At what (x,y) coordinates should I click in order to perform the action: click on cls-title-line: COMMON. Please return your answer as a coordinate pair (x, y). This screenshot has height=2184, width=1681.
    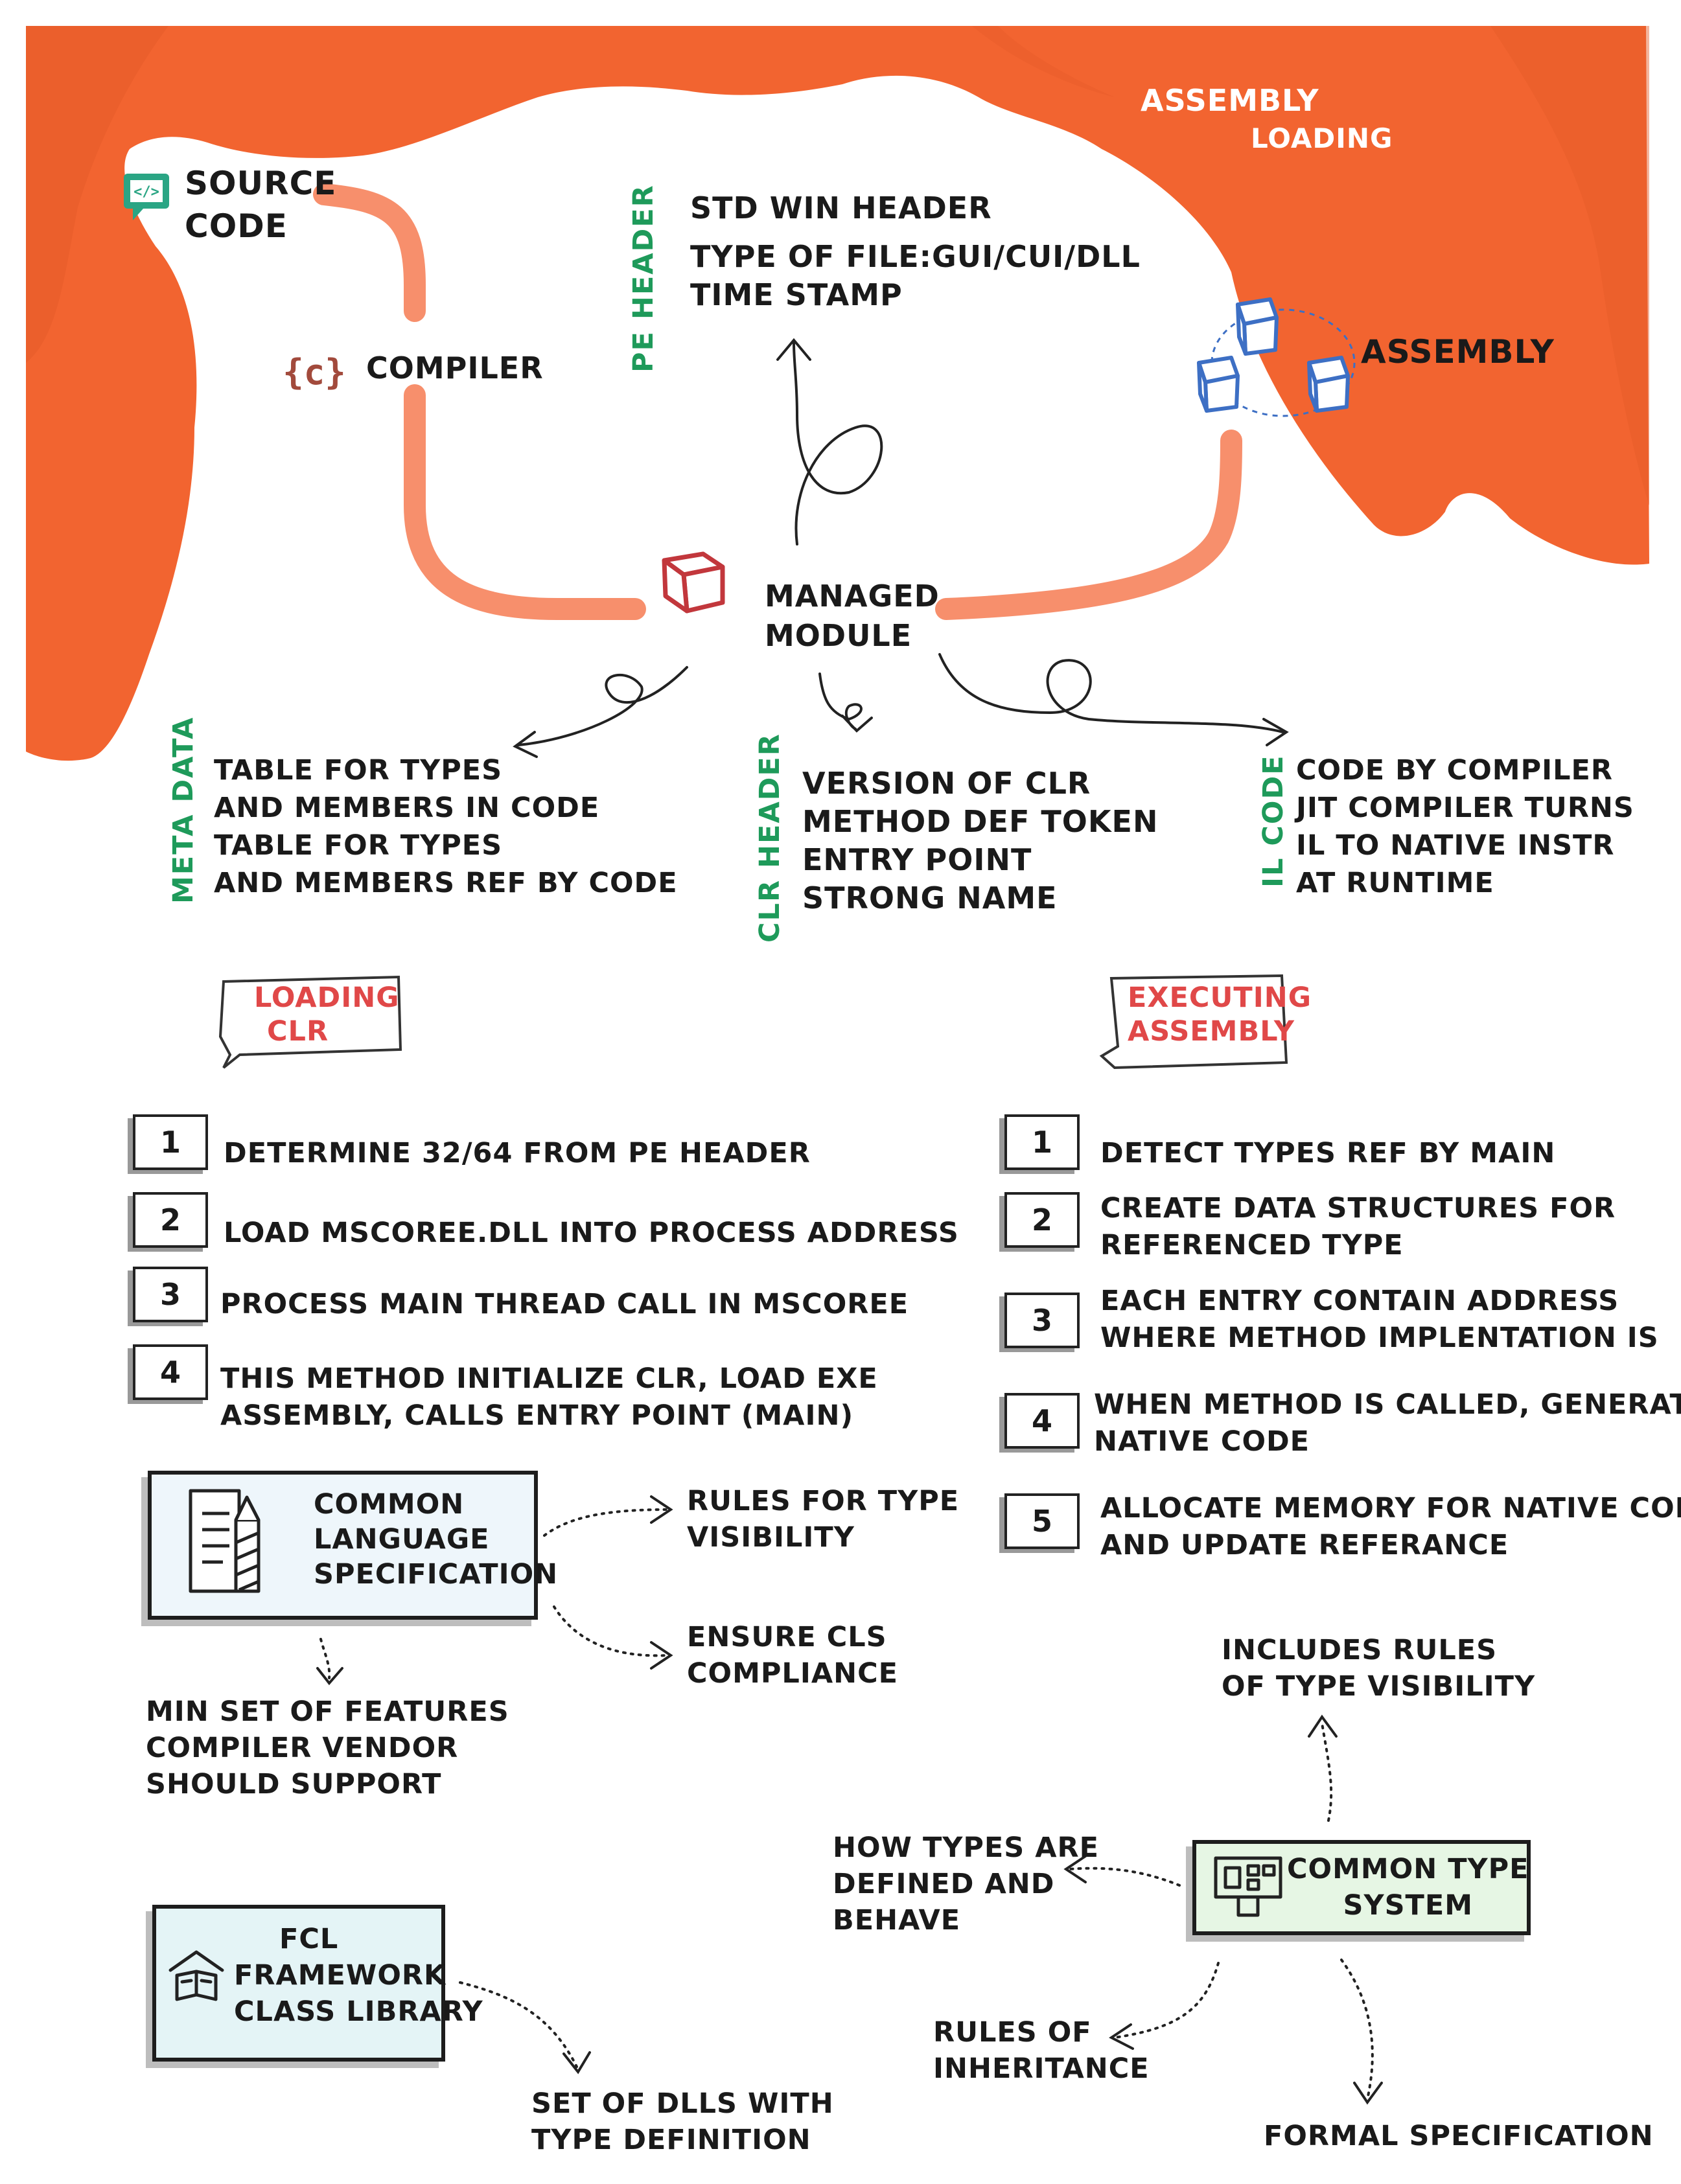
    Looking at the image, I should click on (389, 1504).